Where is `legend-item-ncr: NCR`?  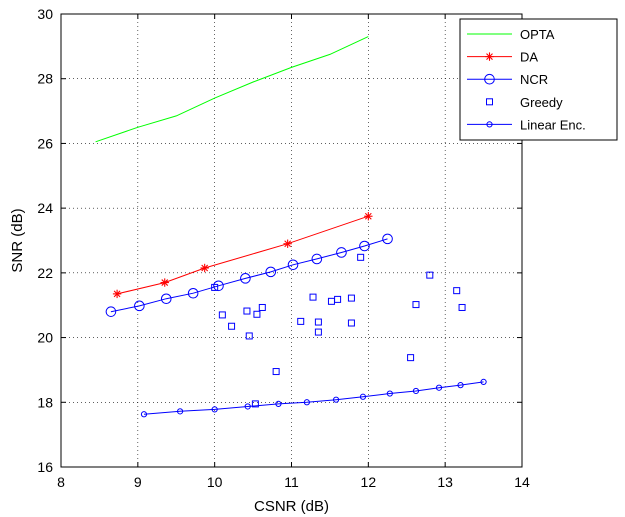 legend-item-ncr: NCR is located at coordinates (507, 79).